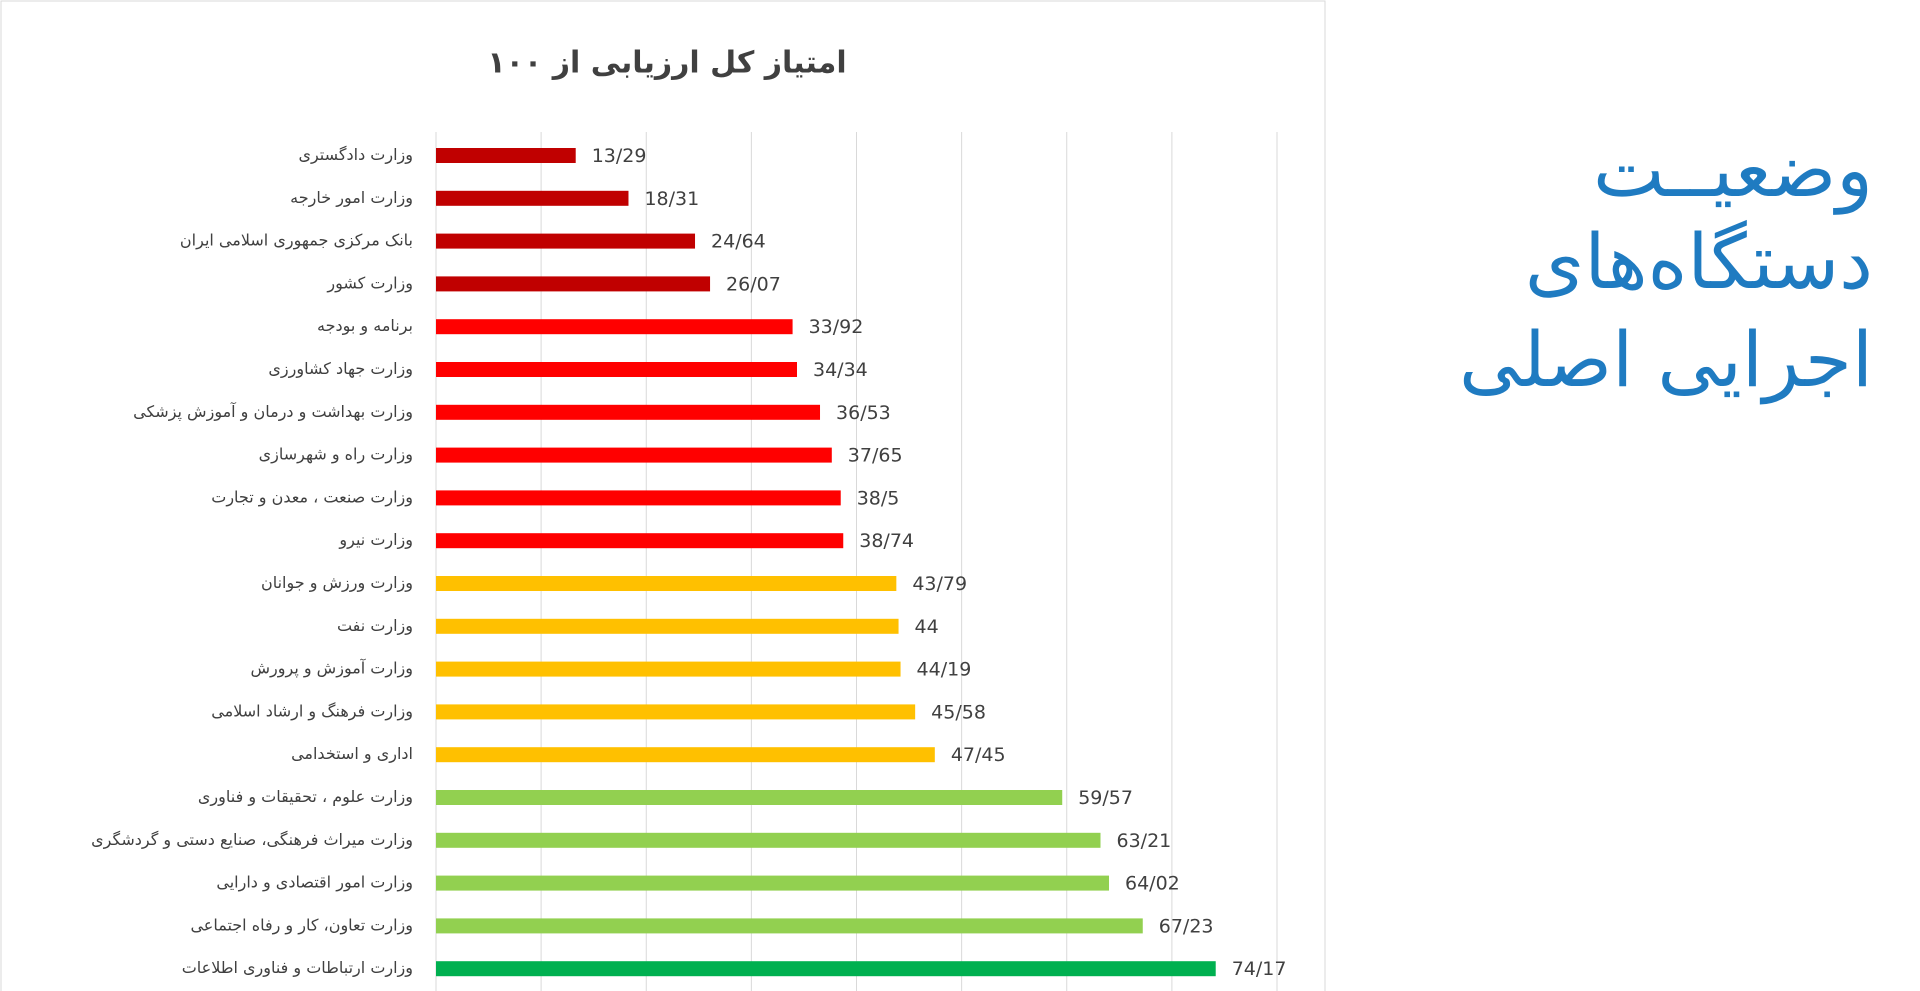 The height and width of the screenshot is (991, 1920). I want to click on value-label: 63/21, so click(1143, 841).